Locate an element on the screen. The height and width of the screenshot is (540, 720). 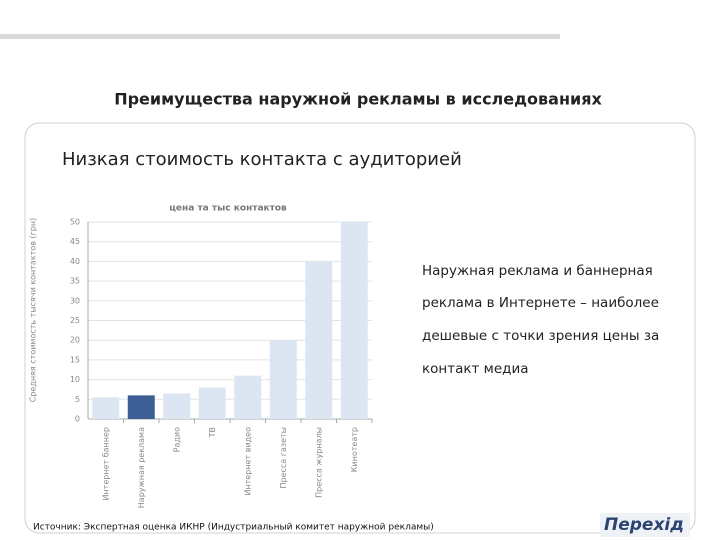
subtitle: Низкая стоимость контакта с аудиторией is located at coordinates (262, 159).